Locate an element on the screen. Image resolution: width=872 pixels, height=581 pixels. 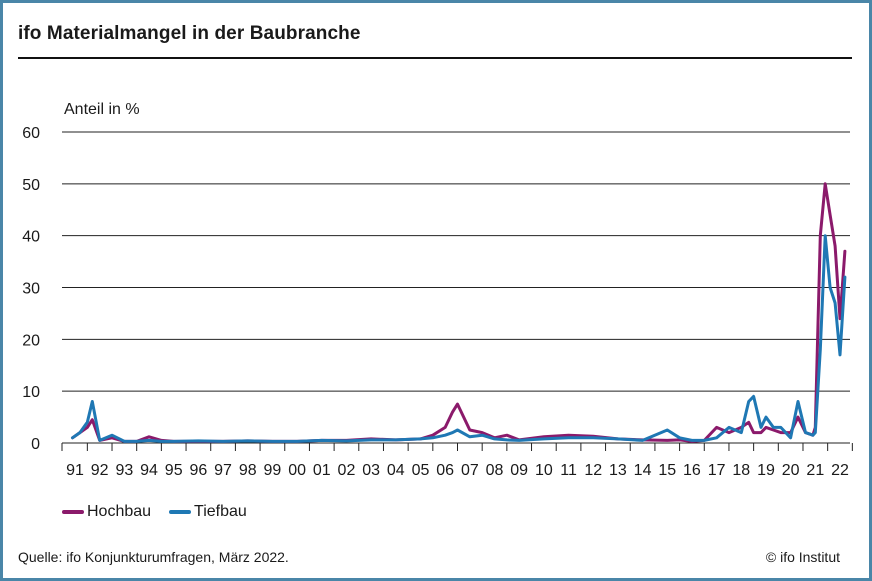
x-tick-label: 96 is located at coordinates (198, 470).